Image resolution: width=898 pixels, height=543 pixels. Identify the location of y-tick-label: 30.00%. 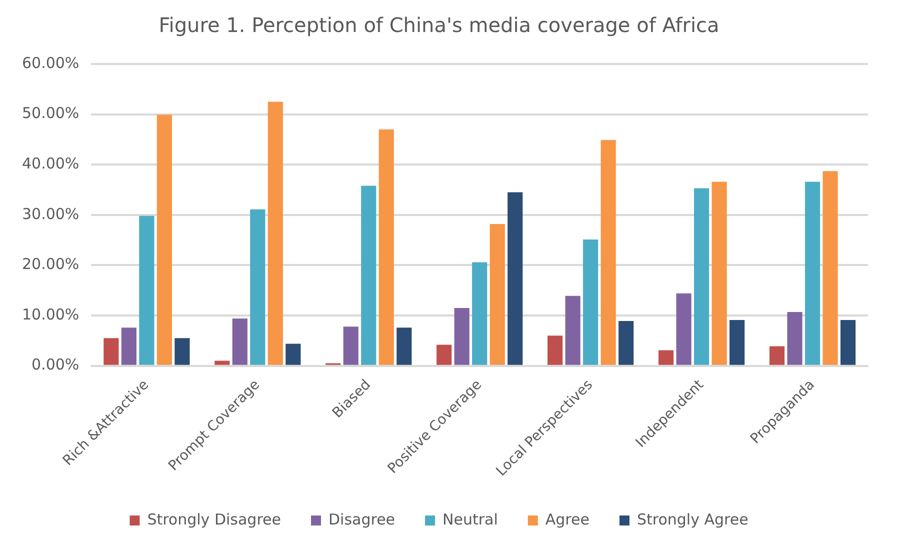
(51, 213).